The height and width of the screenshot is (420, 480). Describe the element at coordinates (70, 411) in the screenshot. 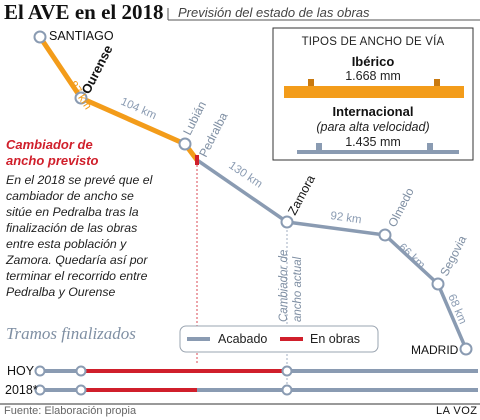

I see `source-note: Fuente: Elaboración propia` at that location.